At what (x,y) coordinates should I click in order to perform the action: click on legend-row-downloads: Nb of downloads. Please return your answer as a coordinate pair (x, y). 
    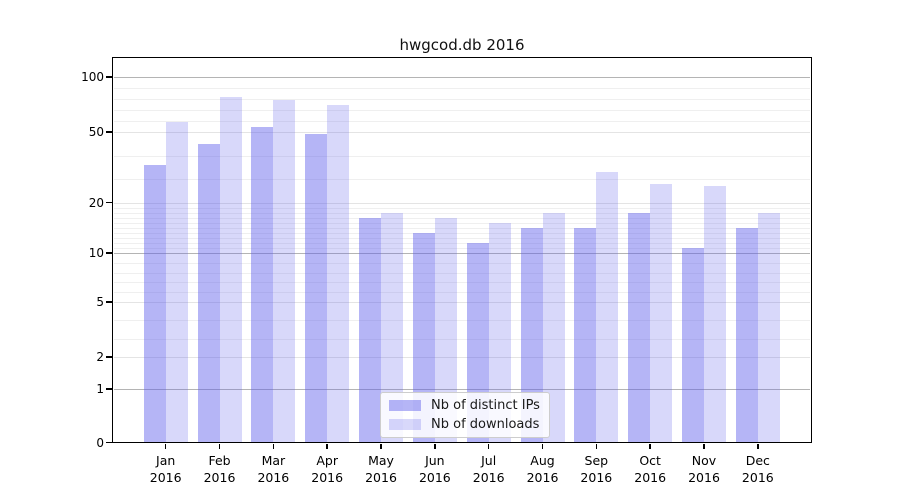
    Looking at the image, I should click on (464, 424).